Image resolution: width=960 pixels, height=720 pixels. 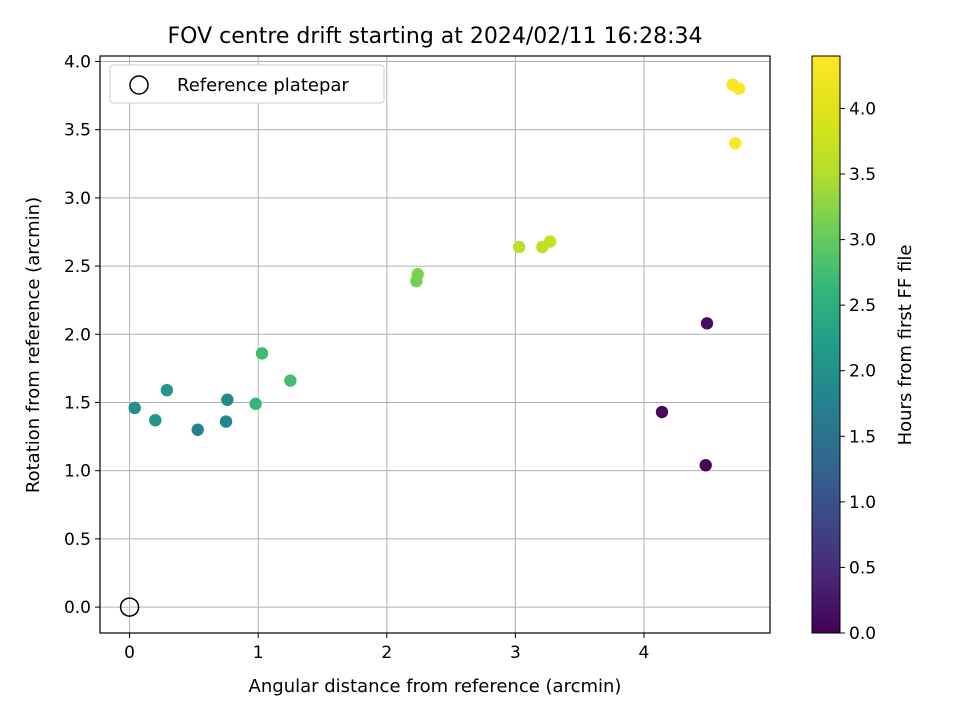 I want to click on x-tick-label: 3, so click(x=515, y=653).